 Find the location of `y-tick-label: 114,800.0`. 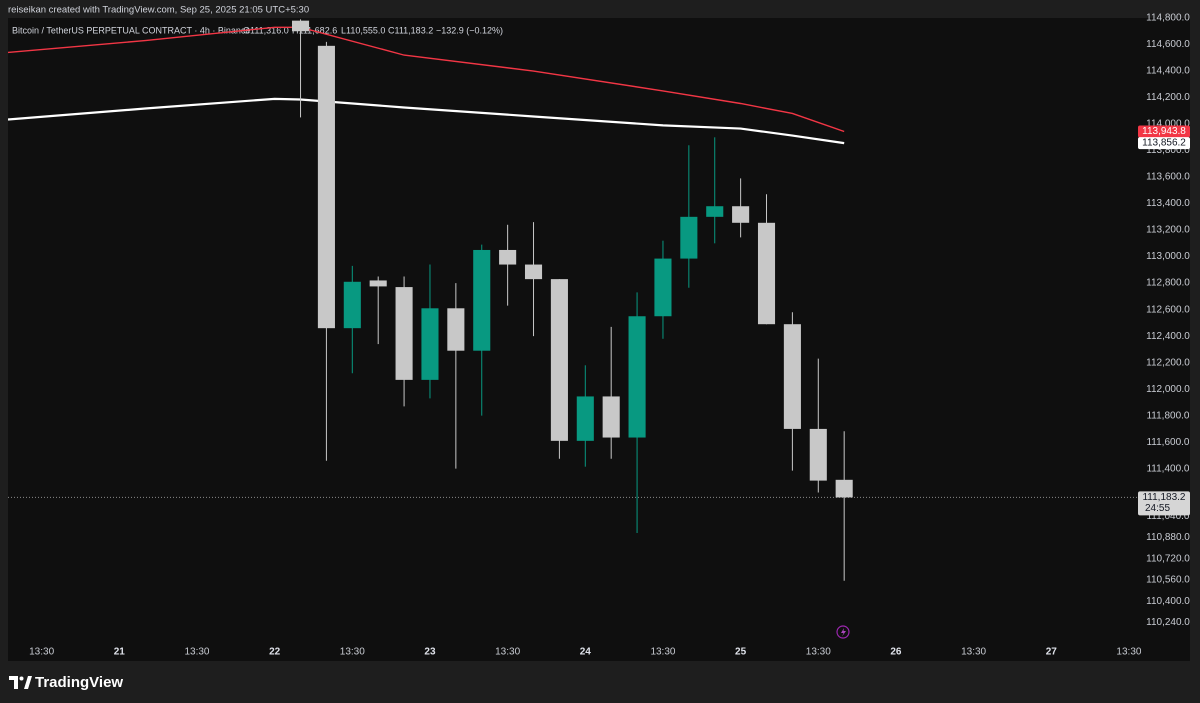

y-tick-label: 114,800.0 is located at coordinates (1168, 18).